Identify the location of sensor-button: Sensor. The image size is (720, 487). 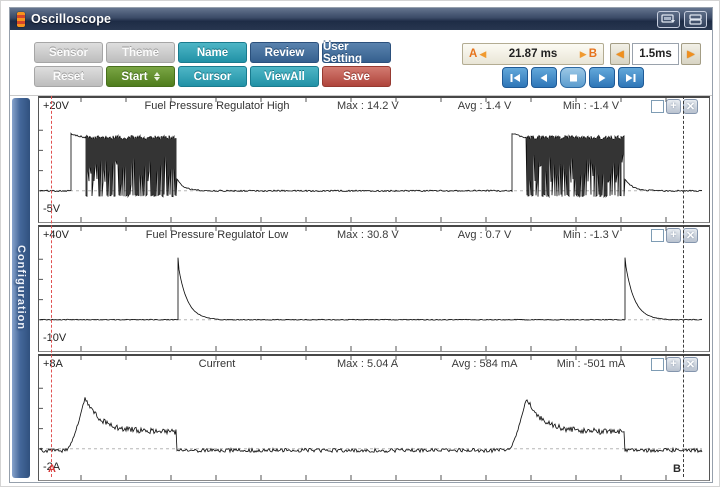
(68, 52).